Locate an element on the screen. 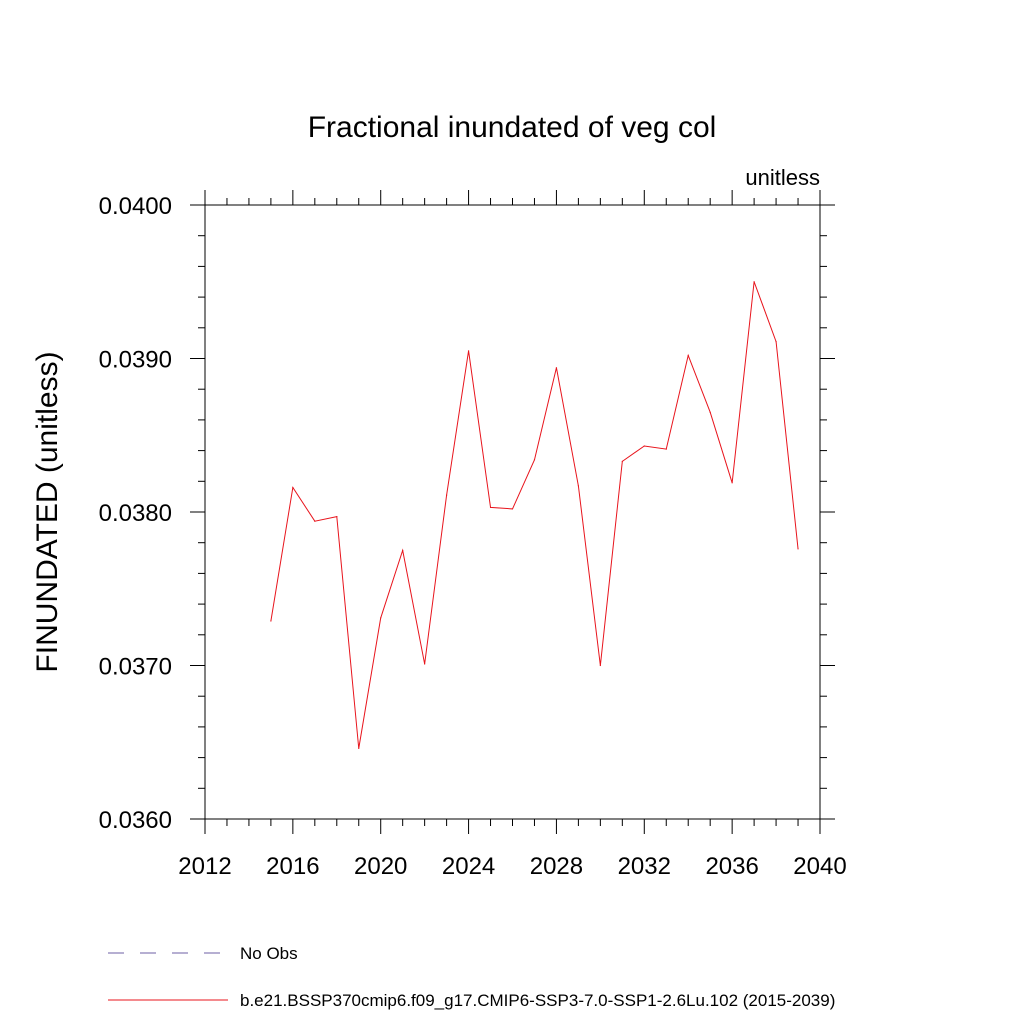 This screenshot has width=1024, height=1024. x-tick-label: 2020 is located at coordinates (380, 866).